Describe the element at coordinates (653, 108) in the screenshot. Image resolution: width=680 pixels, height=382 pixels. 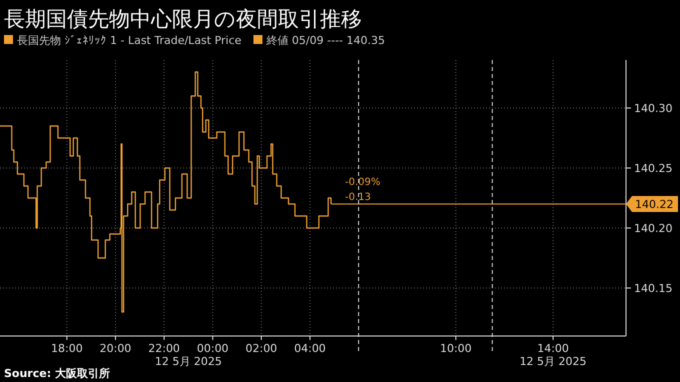
I see `y-tick-label: 140.30` at that location.